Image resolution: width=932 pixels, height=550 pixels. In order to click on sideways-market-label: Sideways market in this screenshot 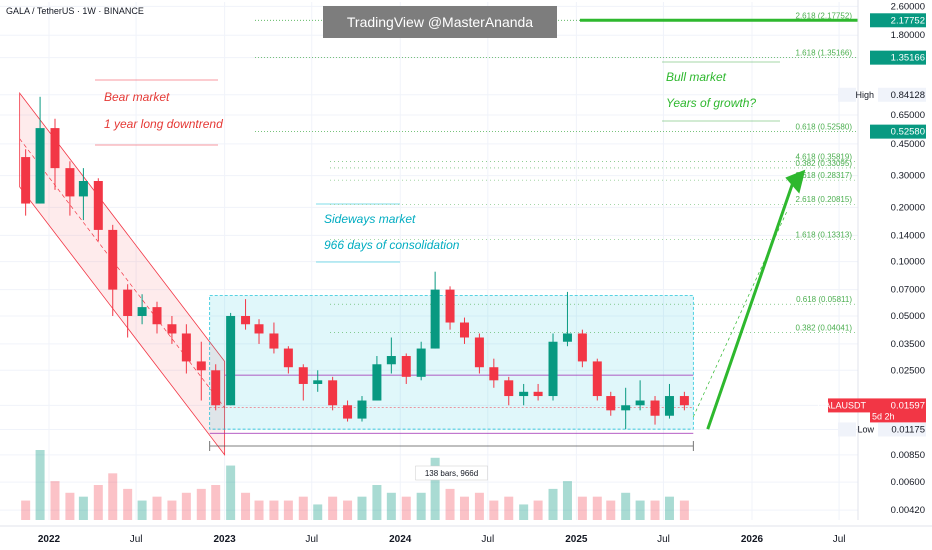, I will do `click(370, 219)`.